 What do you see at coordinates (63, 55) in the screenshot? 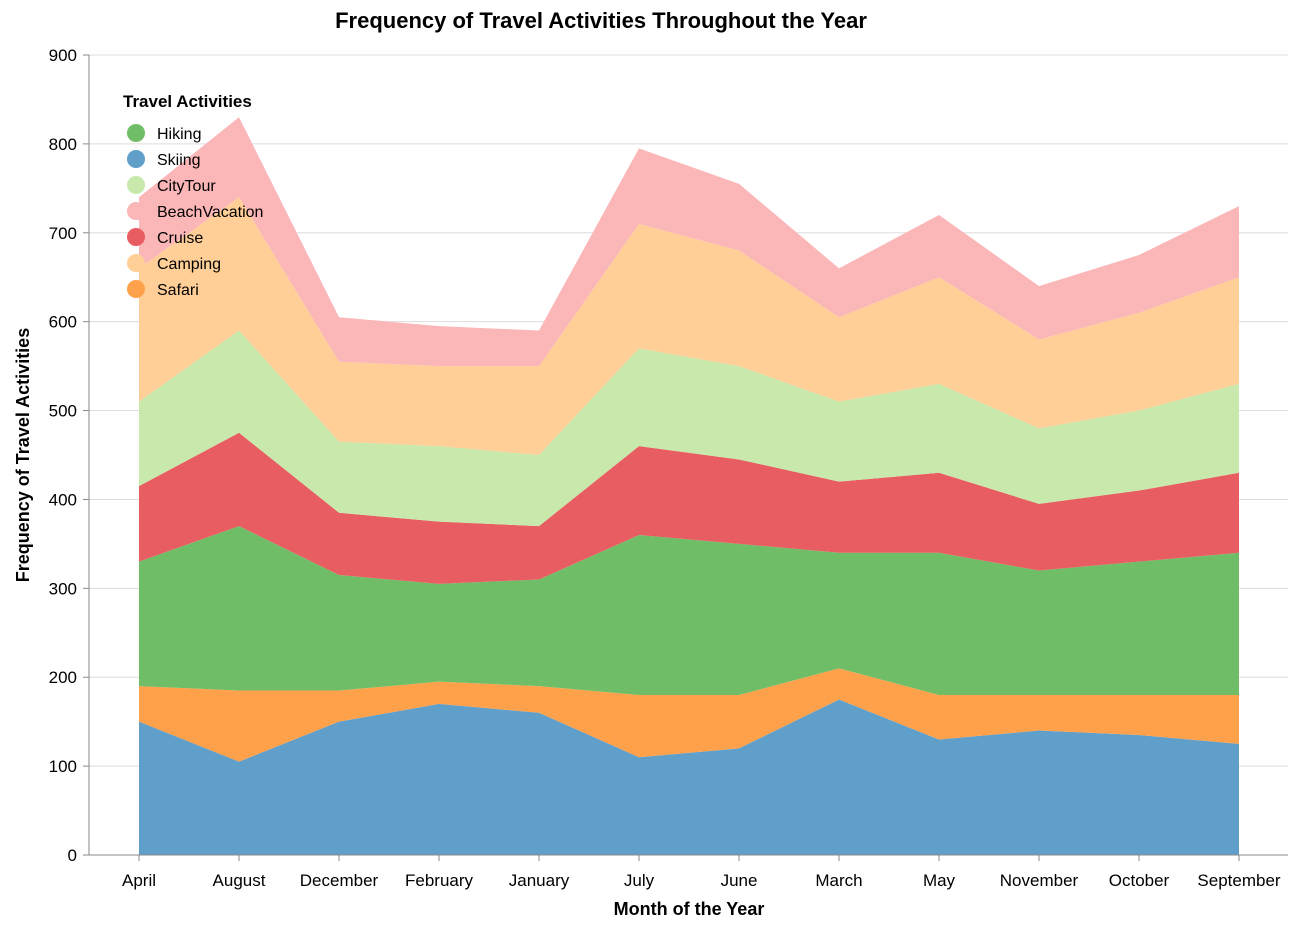
I see `y-tick-label: 900` at bounding box center [63, 55].